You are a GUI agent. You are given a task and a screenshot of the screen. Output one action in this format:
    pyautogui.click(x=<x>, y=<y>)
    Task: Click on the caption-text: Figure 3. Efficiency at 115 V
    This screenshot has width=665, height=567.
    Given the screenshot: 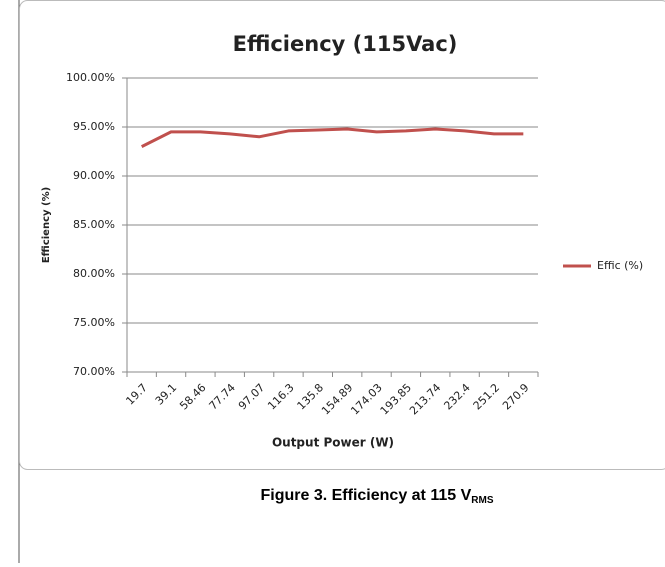 What is the action you would take?
    pyautogui.click(x=366, y=495)
    